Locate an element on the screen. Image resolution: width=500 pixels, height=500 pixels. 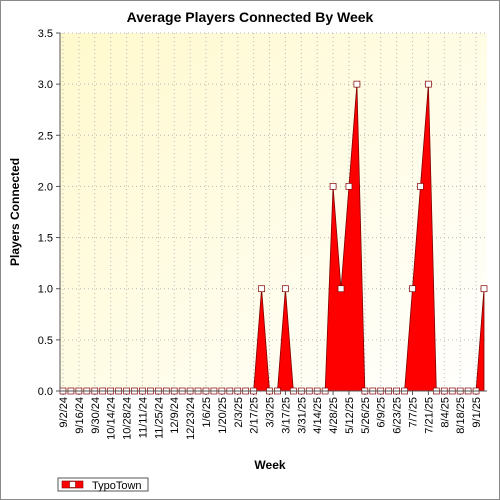
x-tick-label: 7/21/25 is located at coordinates (429, 415).